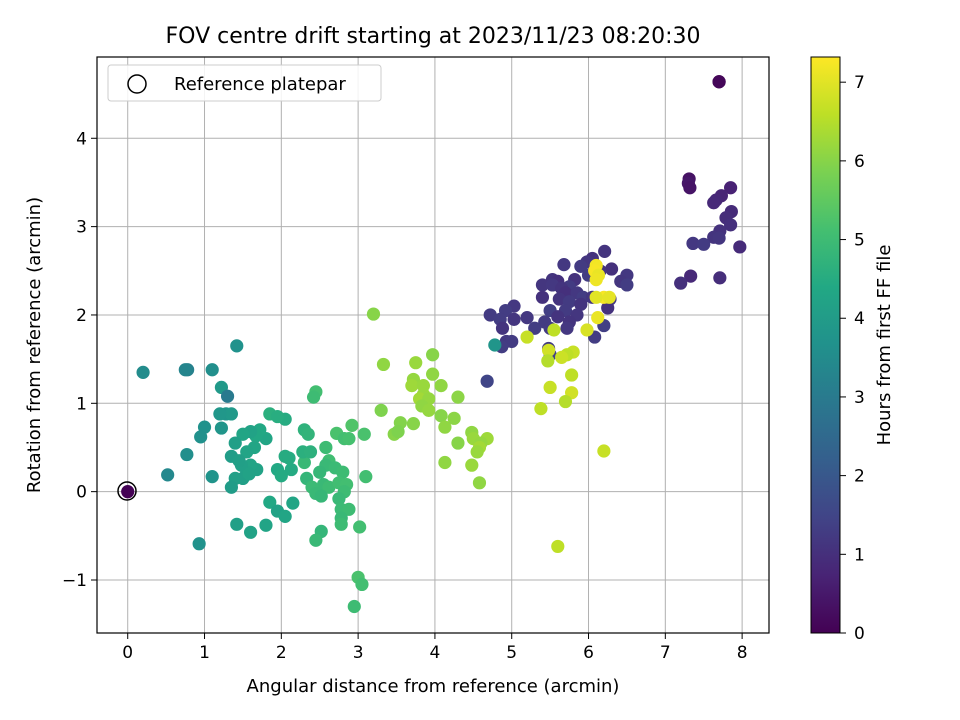 Image resolution: width=960 pixels, height=720 pixels. Describe the element at coordinates (859, 162) in the screenshot. I see `colorbar-tick-label: 6` at that location.